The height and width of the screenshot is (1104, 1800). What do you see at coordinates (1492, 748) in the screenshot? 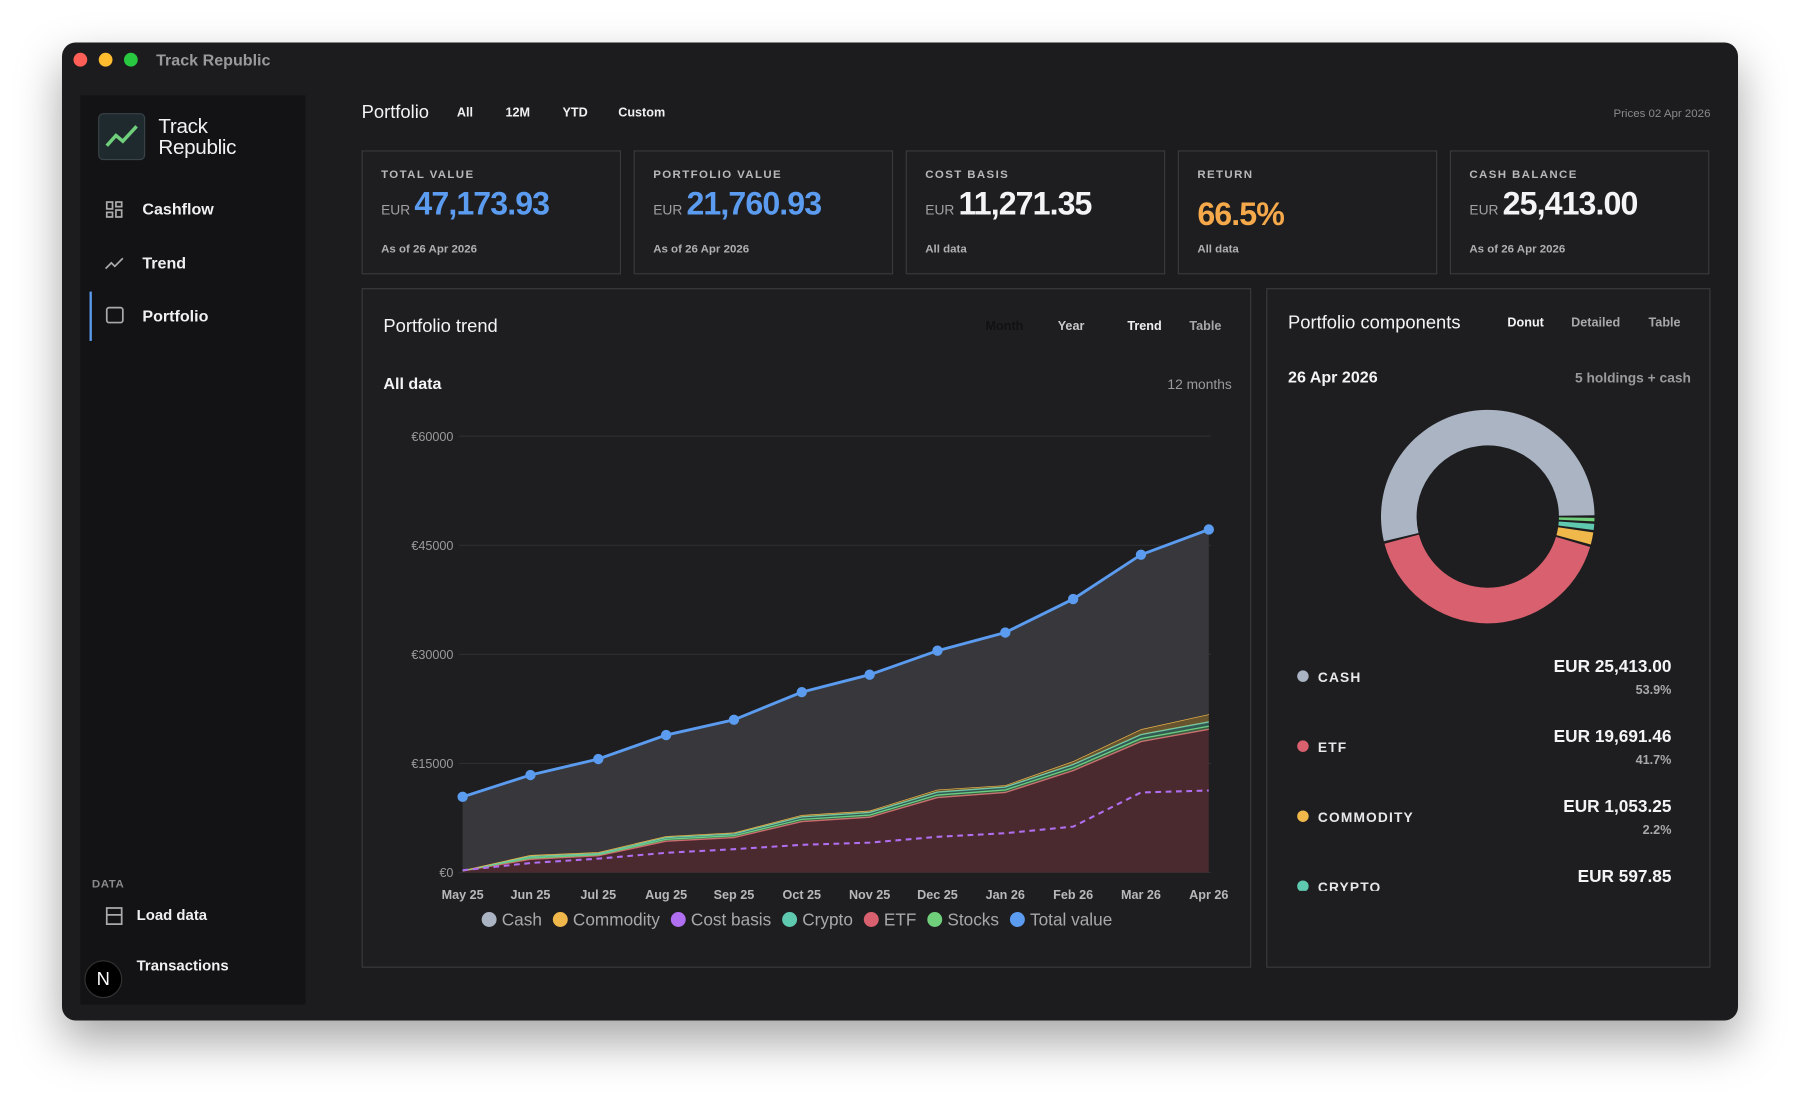
I see `legend-row: ETF EUR 19,691.46 41.7%` at bounding box center [1492, 748].